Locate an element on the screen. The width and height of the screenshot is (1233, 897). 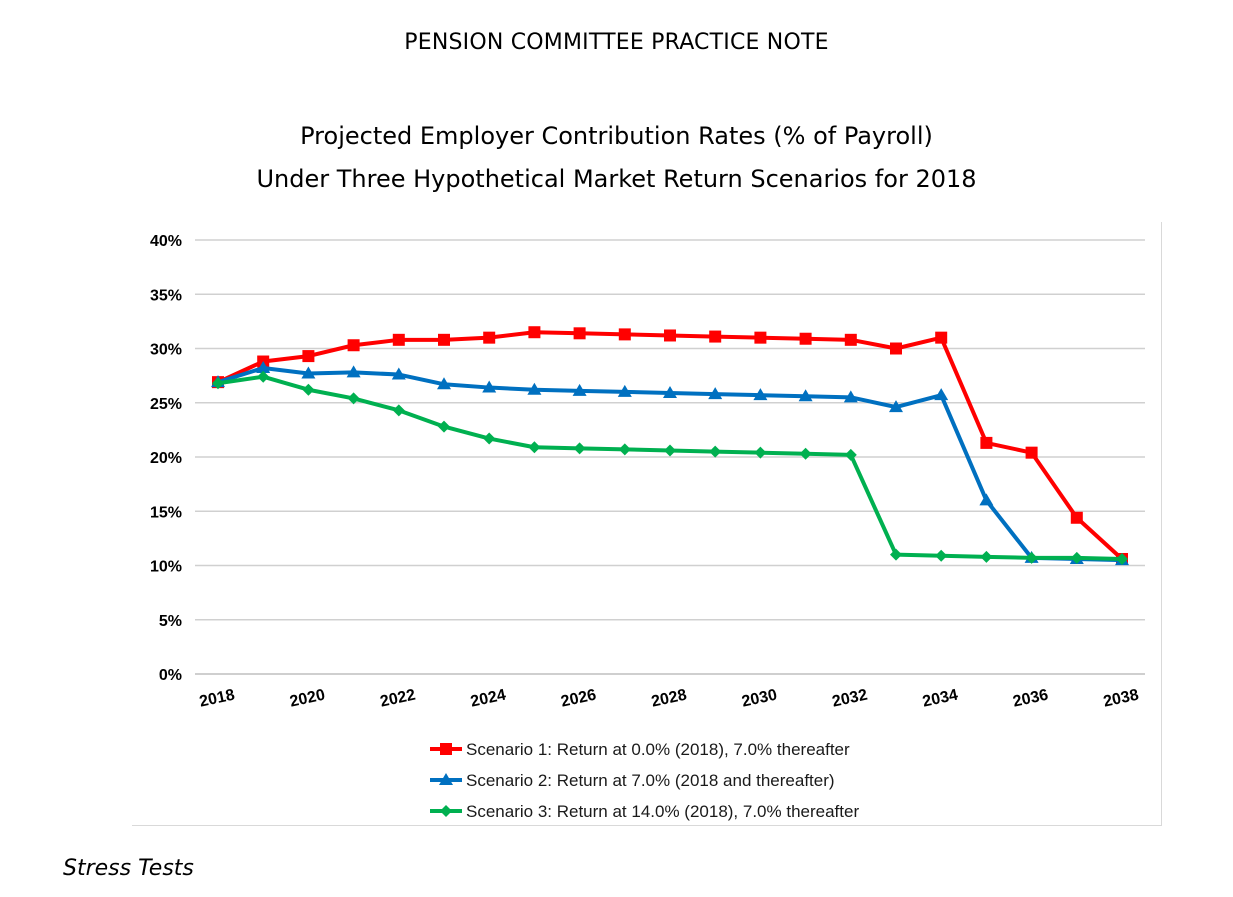
y-tick-label: 30% is located at coordinates (166, 350).